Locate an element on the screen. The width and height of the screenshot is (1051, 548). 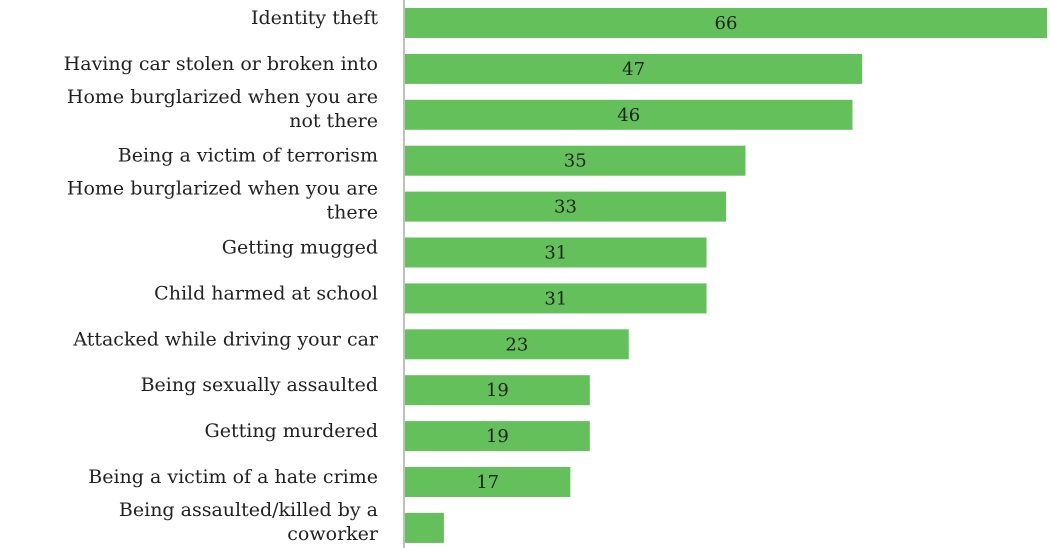
value-label-0: 66 is located at coordinates (726, 23).